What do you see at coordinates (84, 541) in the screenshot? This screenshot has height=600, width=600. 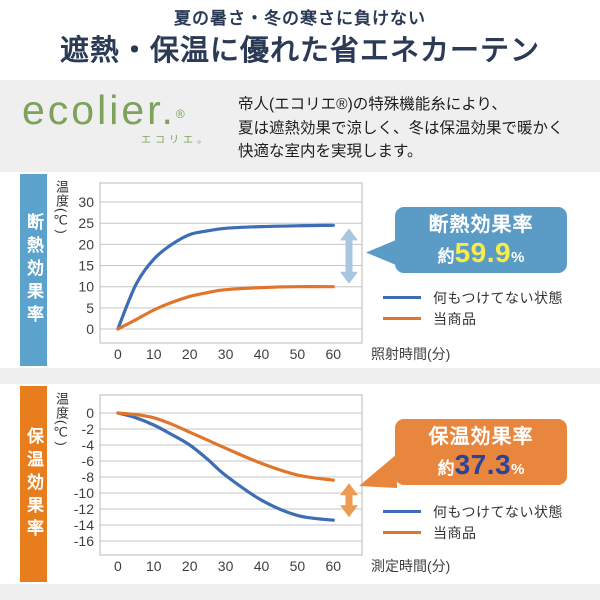 I see `svg-text: -16` at bounding box center [84, 541].